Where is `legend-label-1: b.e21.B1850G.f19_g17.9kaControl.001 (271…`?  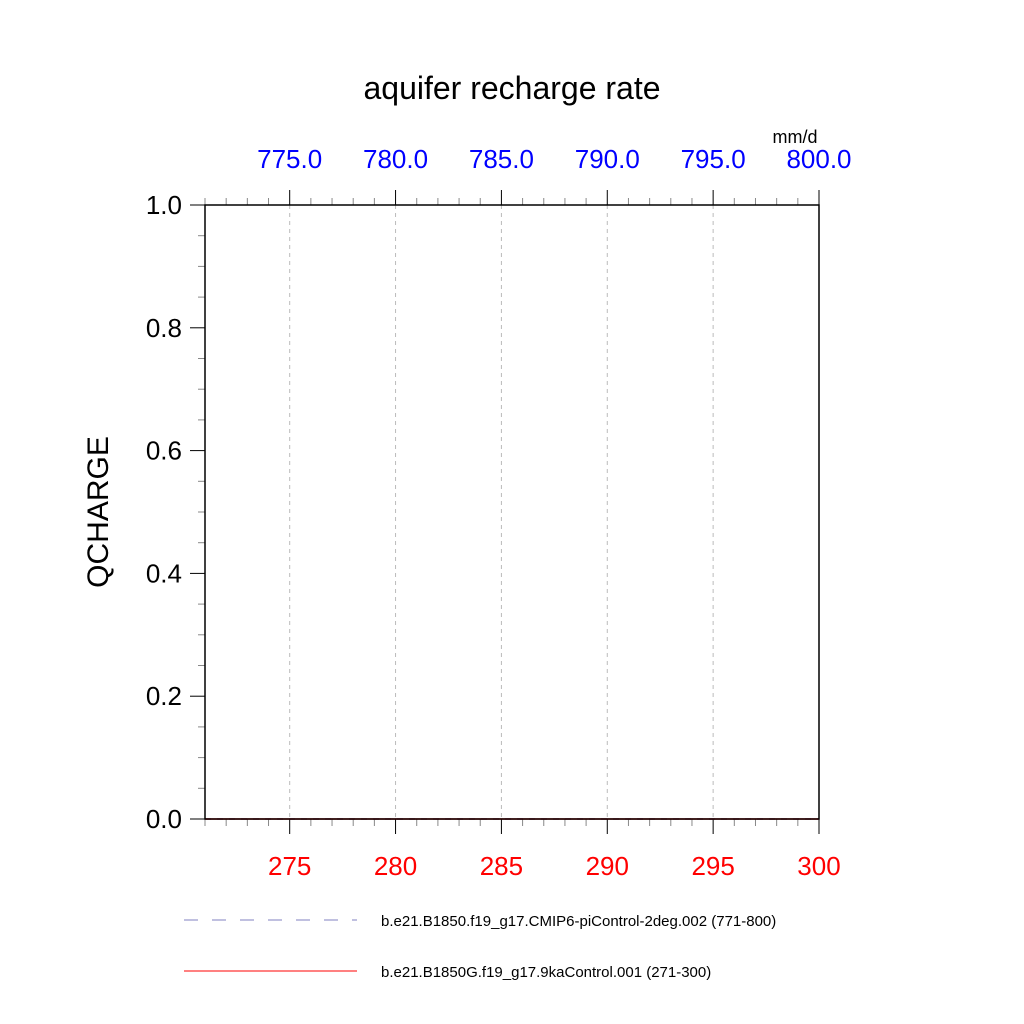
legend-label-1: b.e21.B1850G.f19_g17.9kaControl.001 (271… is located at coordinates (546, 972).